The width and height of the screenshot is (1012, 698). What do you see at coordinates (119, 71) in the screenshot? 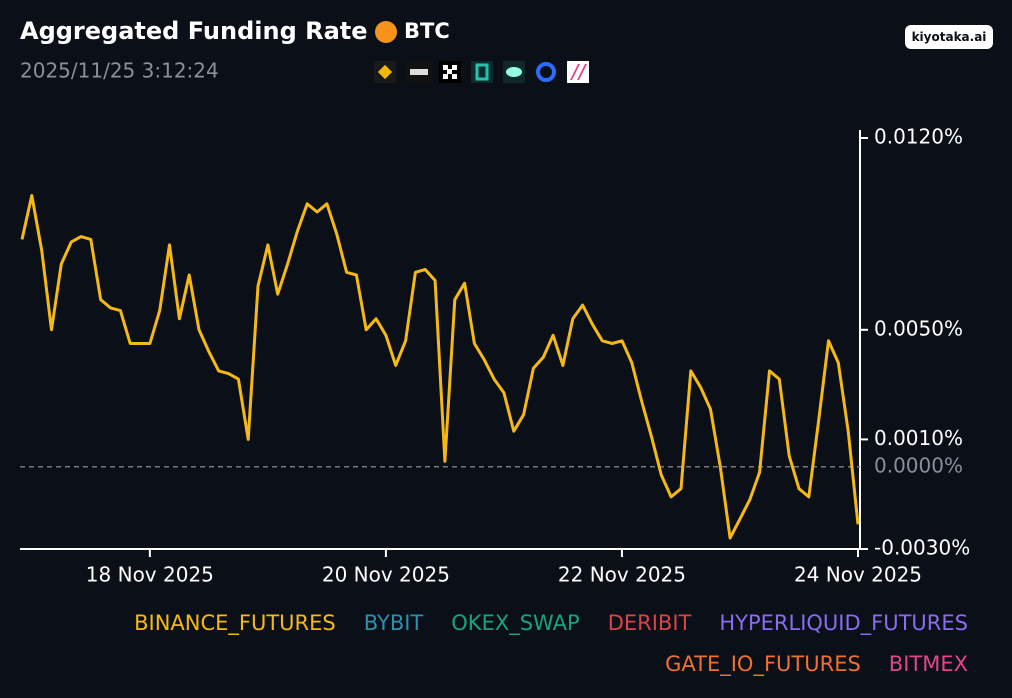
I see `timestamp: 2025/11/25 3:12:24` at bounding box center [119, 71].